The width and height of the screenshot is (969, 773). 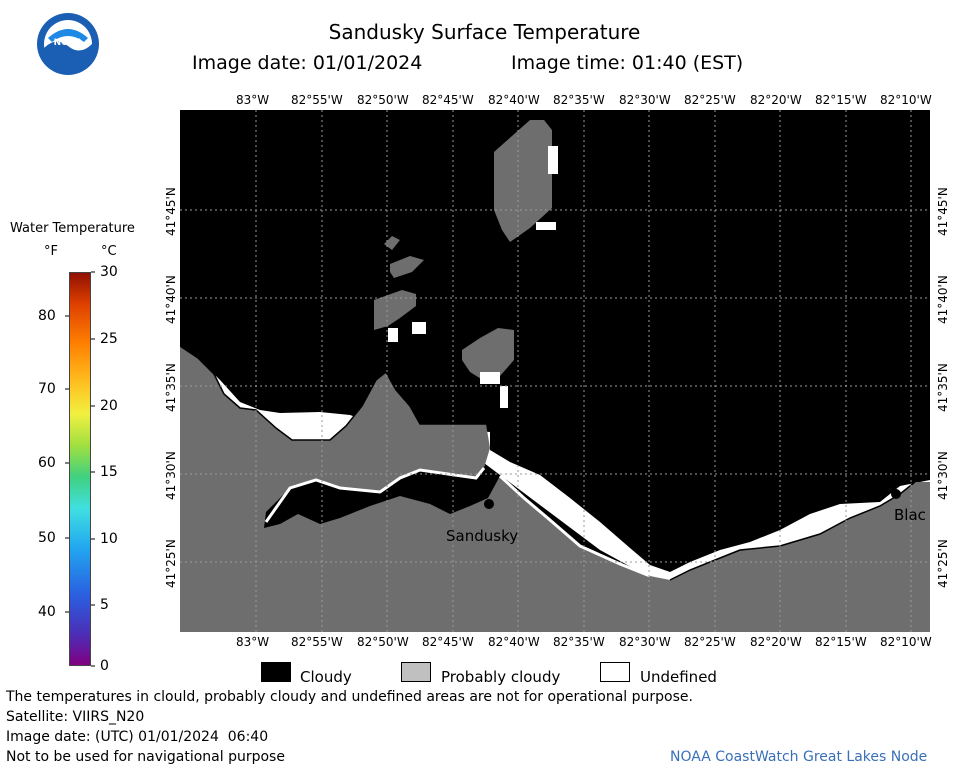 I want to click on legend-label-undefined: Undefined, so click(x=678, y=677).